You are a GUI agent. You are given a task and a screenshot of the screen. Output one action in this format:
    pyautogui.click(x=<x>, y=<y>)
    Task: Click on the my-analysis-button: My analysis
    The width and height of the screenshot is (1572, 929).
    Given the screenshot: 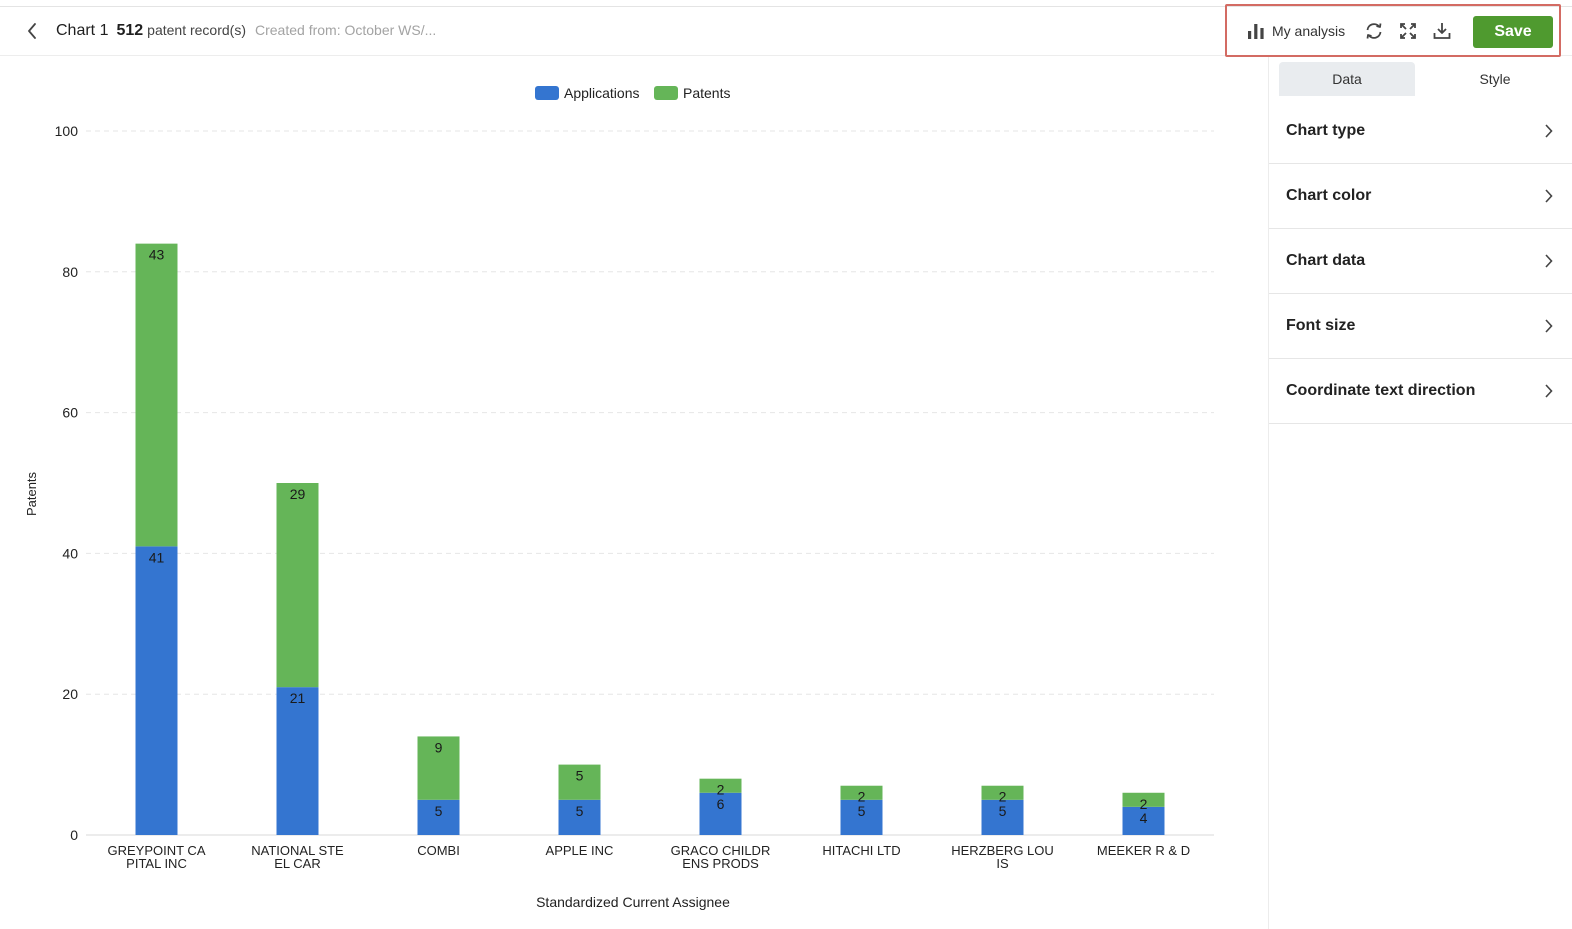 What is the action you would take?
    pyautogui.click(x=1296, y=31)
    